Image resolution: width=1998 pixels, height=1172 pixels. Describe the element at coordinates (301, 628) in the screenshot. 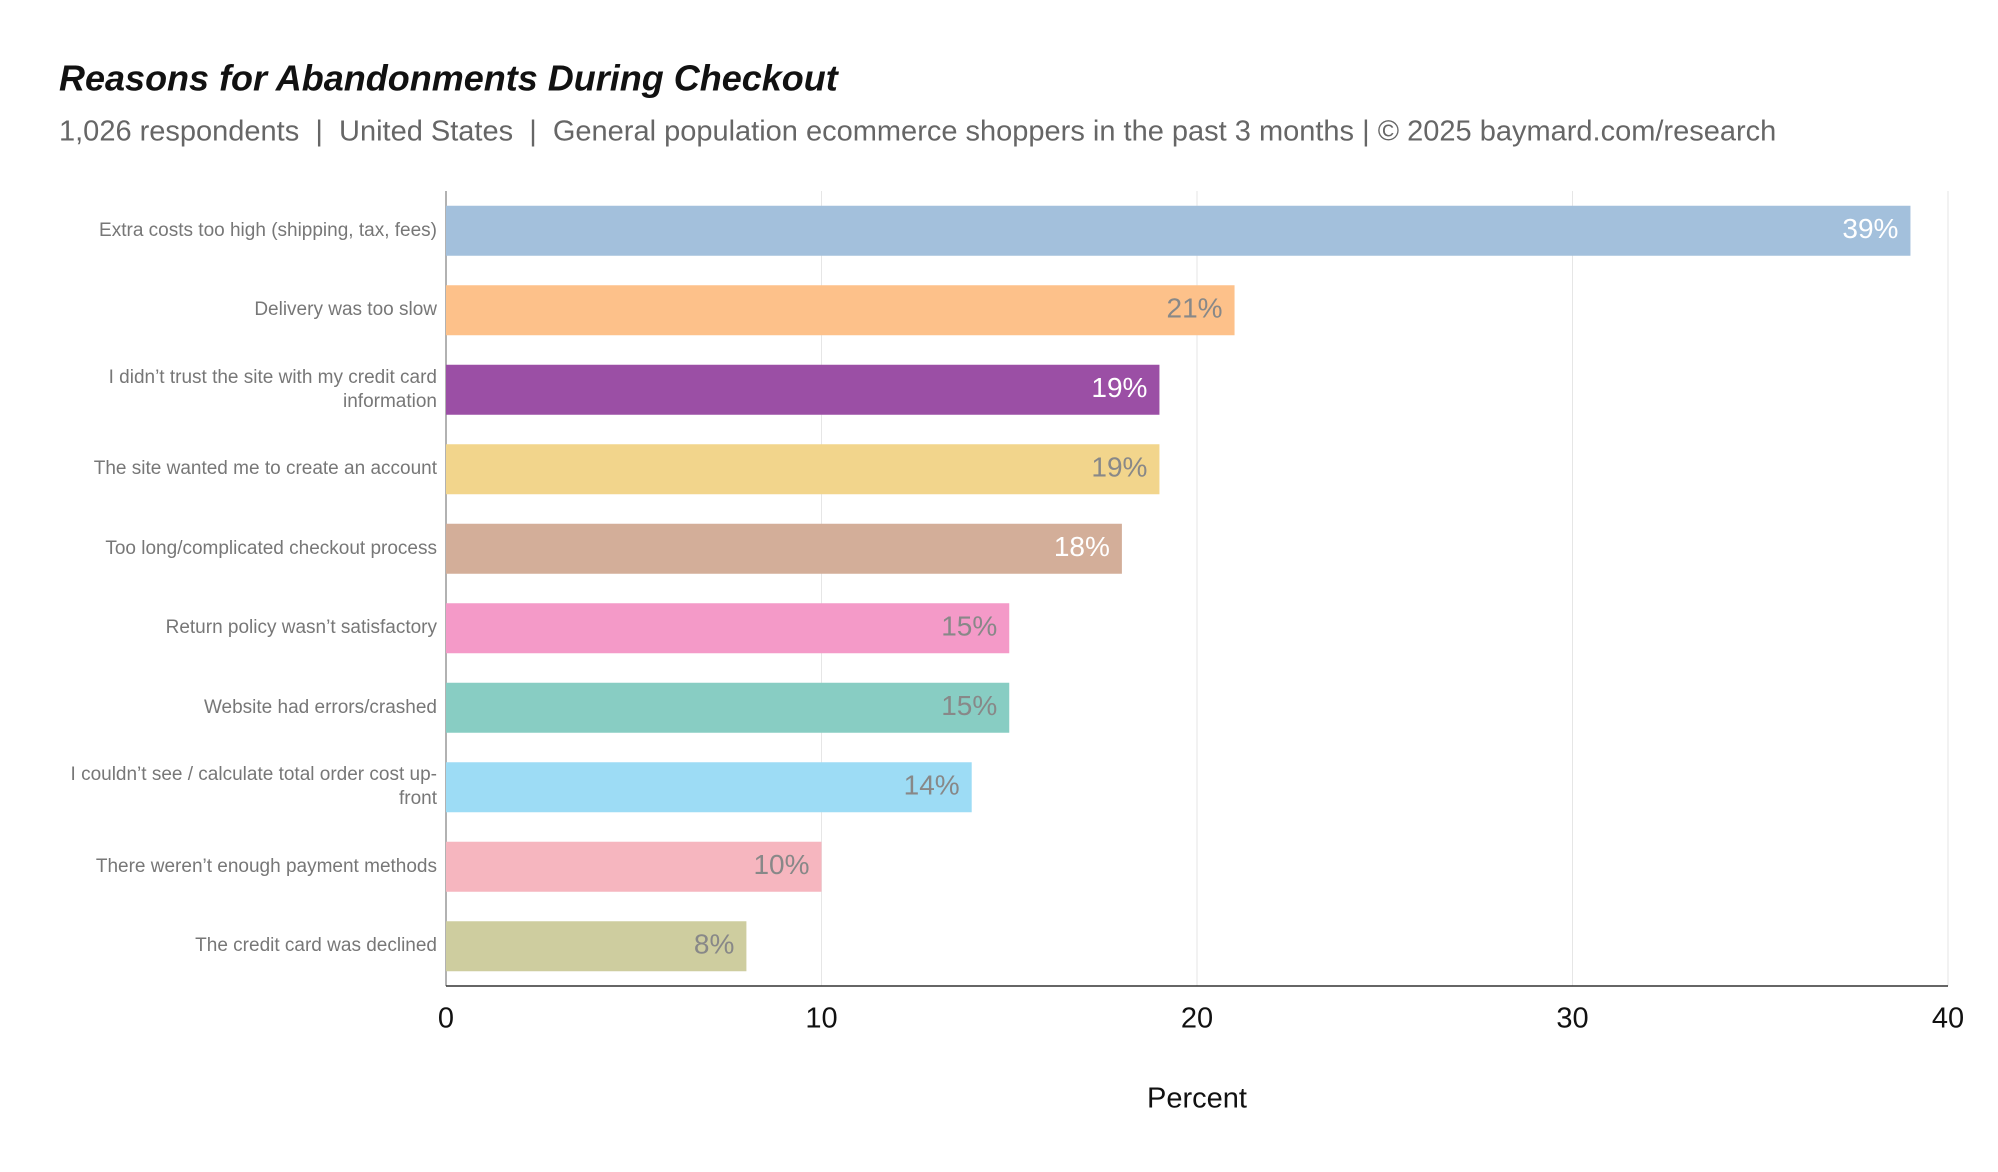

I see `y-tick-label: Return policy wasn’t satisfactory` at that location.